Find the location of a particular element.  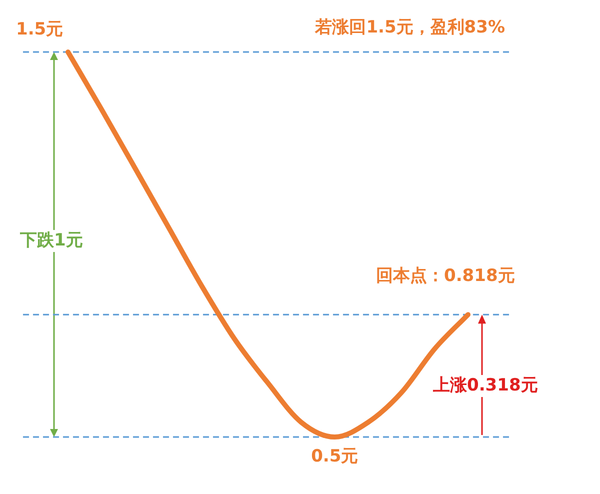

data-label: 1.5元 is located at coordinates (40, 29).